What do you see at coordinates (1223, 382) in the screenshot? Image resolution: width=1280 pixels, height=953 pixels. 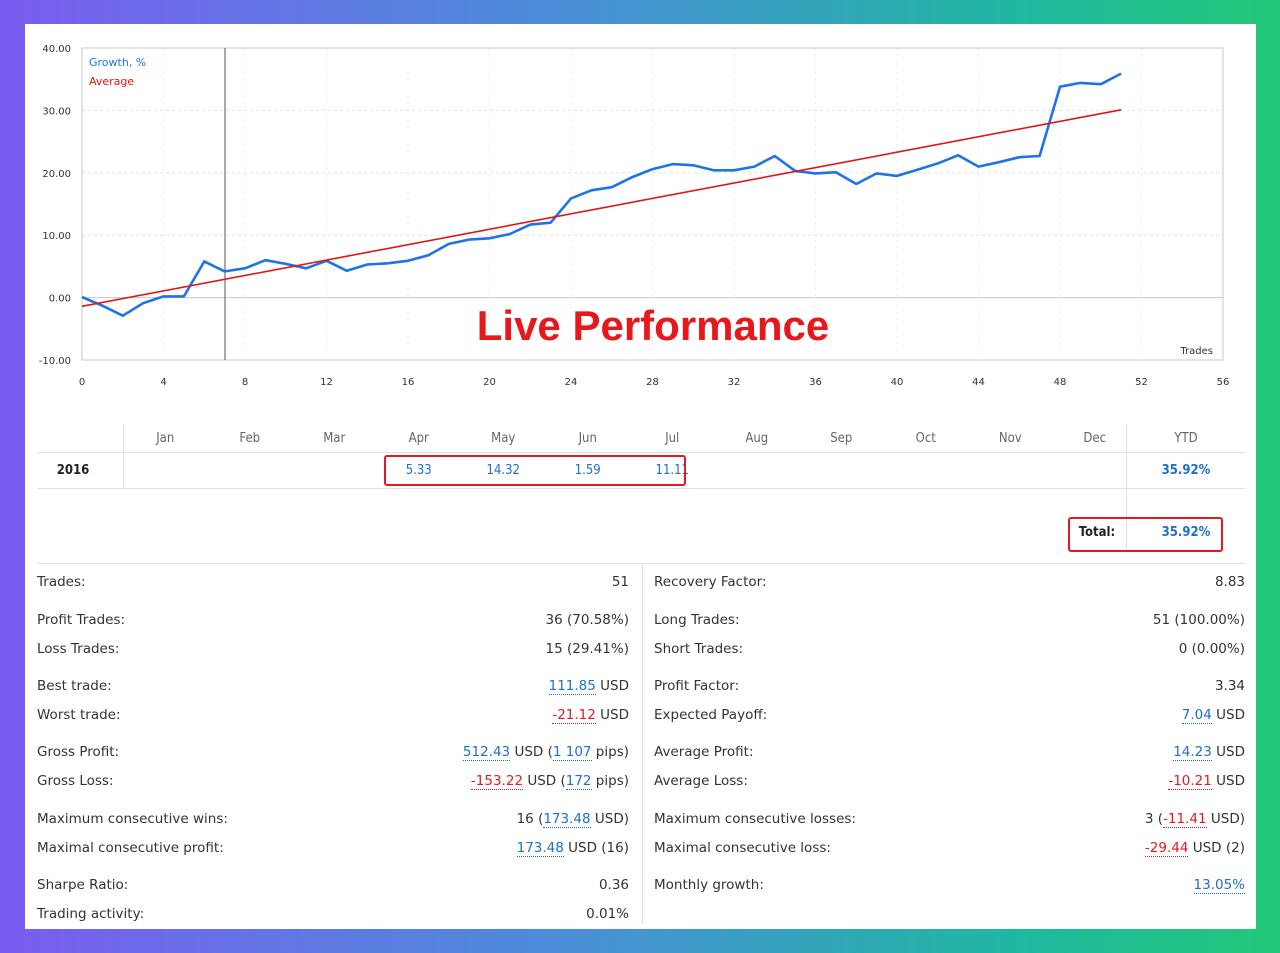 I see `x-tick-label: 56` at bounding box center [1223, 382].